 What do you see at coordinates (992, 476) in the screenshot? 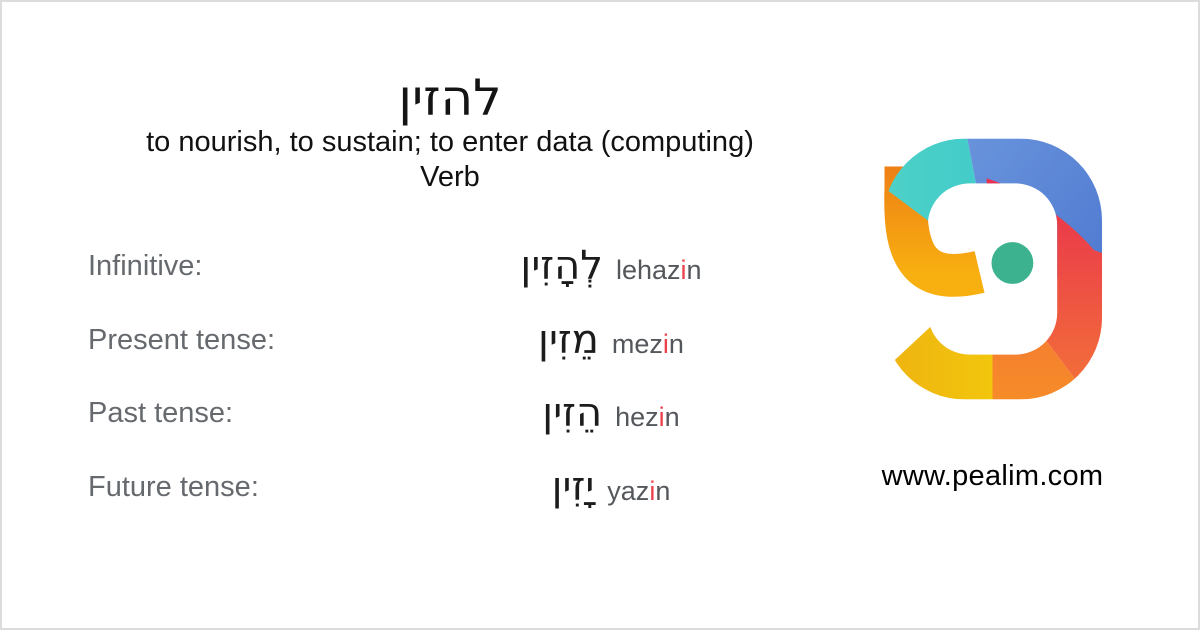
I see `website-url: www.pealim.com` at bounding box center [992, 476].